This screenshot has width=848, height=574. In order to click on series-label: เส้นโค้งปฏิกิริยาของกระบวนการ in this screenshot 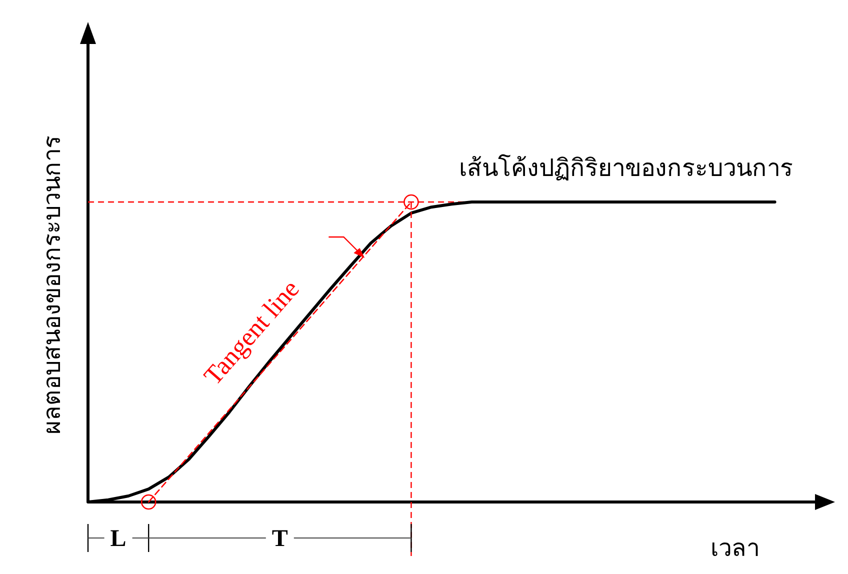, I will do `click(625, 168)`.